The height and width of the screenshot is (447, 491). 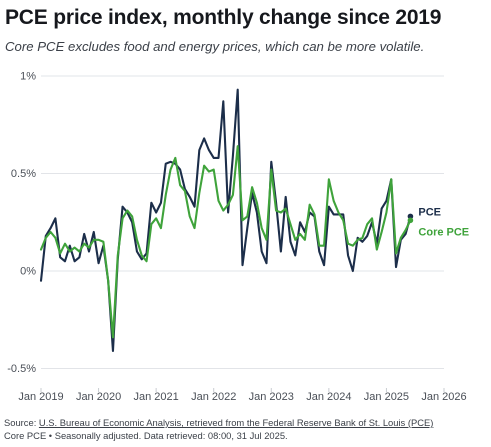 I want to click on x-tick-label: Jan 2024, so click(x=328, y=397).